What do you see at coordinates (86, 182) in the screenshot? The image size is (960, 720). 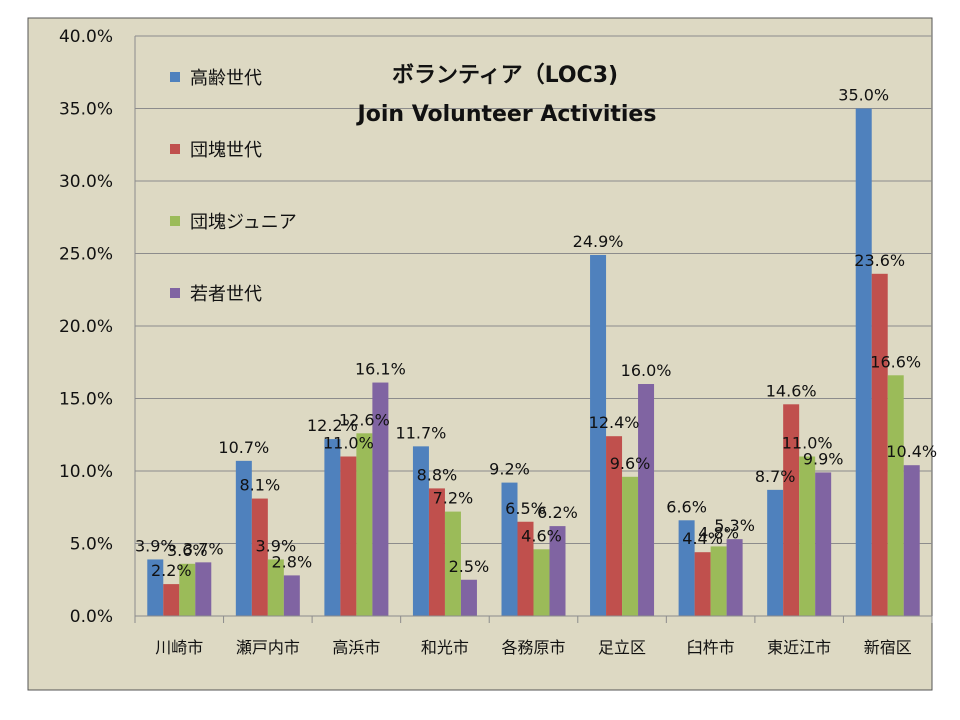 I see `y-tick-label: 30.0%` at bounding box center [86, 182].